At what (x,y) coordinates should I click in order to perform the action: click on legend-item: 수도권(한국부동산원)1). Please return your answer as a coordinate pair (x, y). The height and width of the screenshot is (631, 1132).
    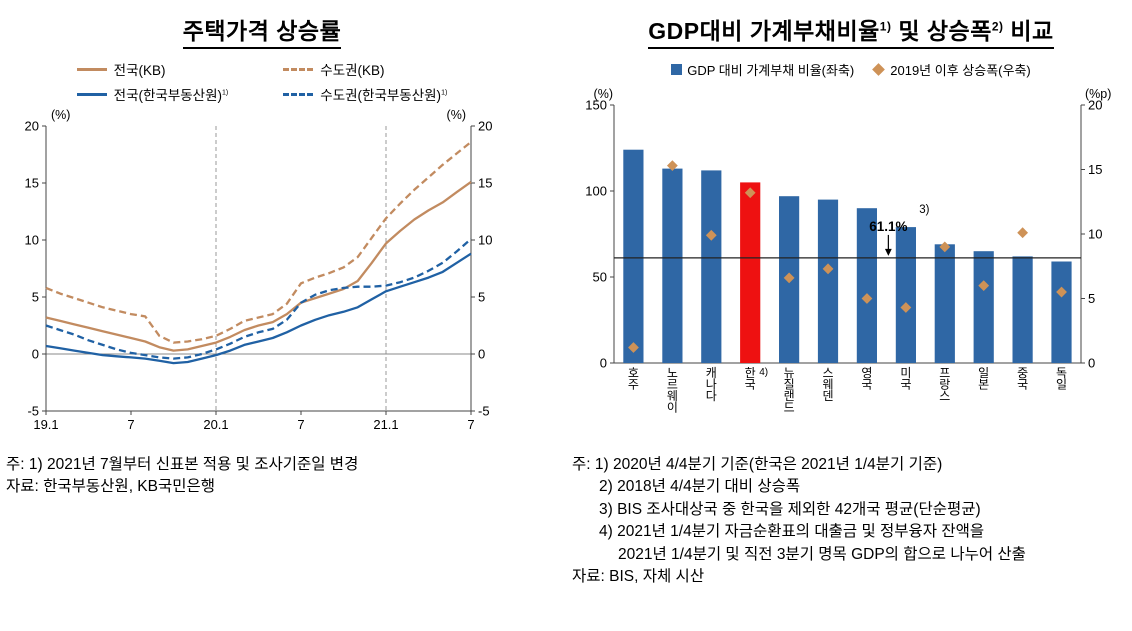
    Looking at the image, I should click on (365, 94).